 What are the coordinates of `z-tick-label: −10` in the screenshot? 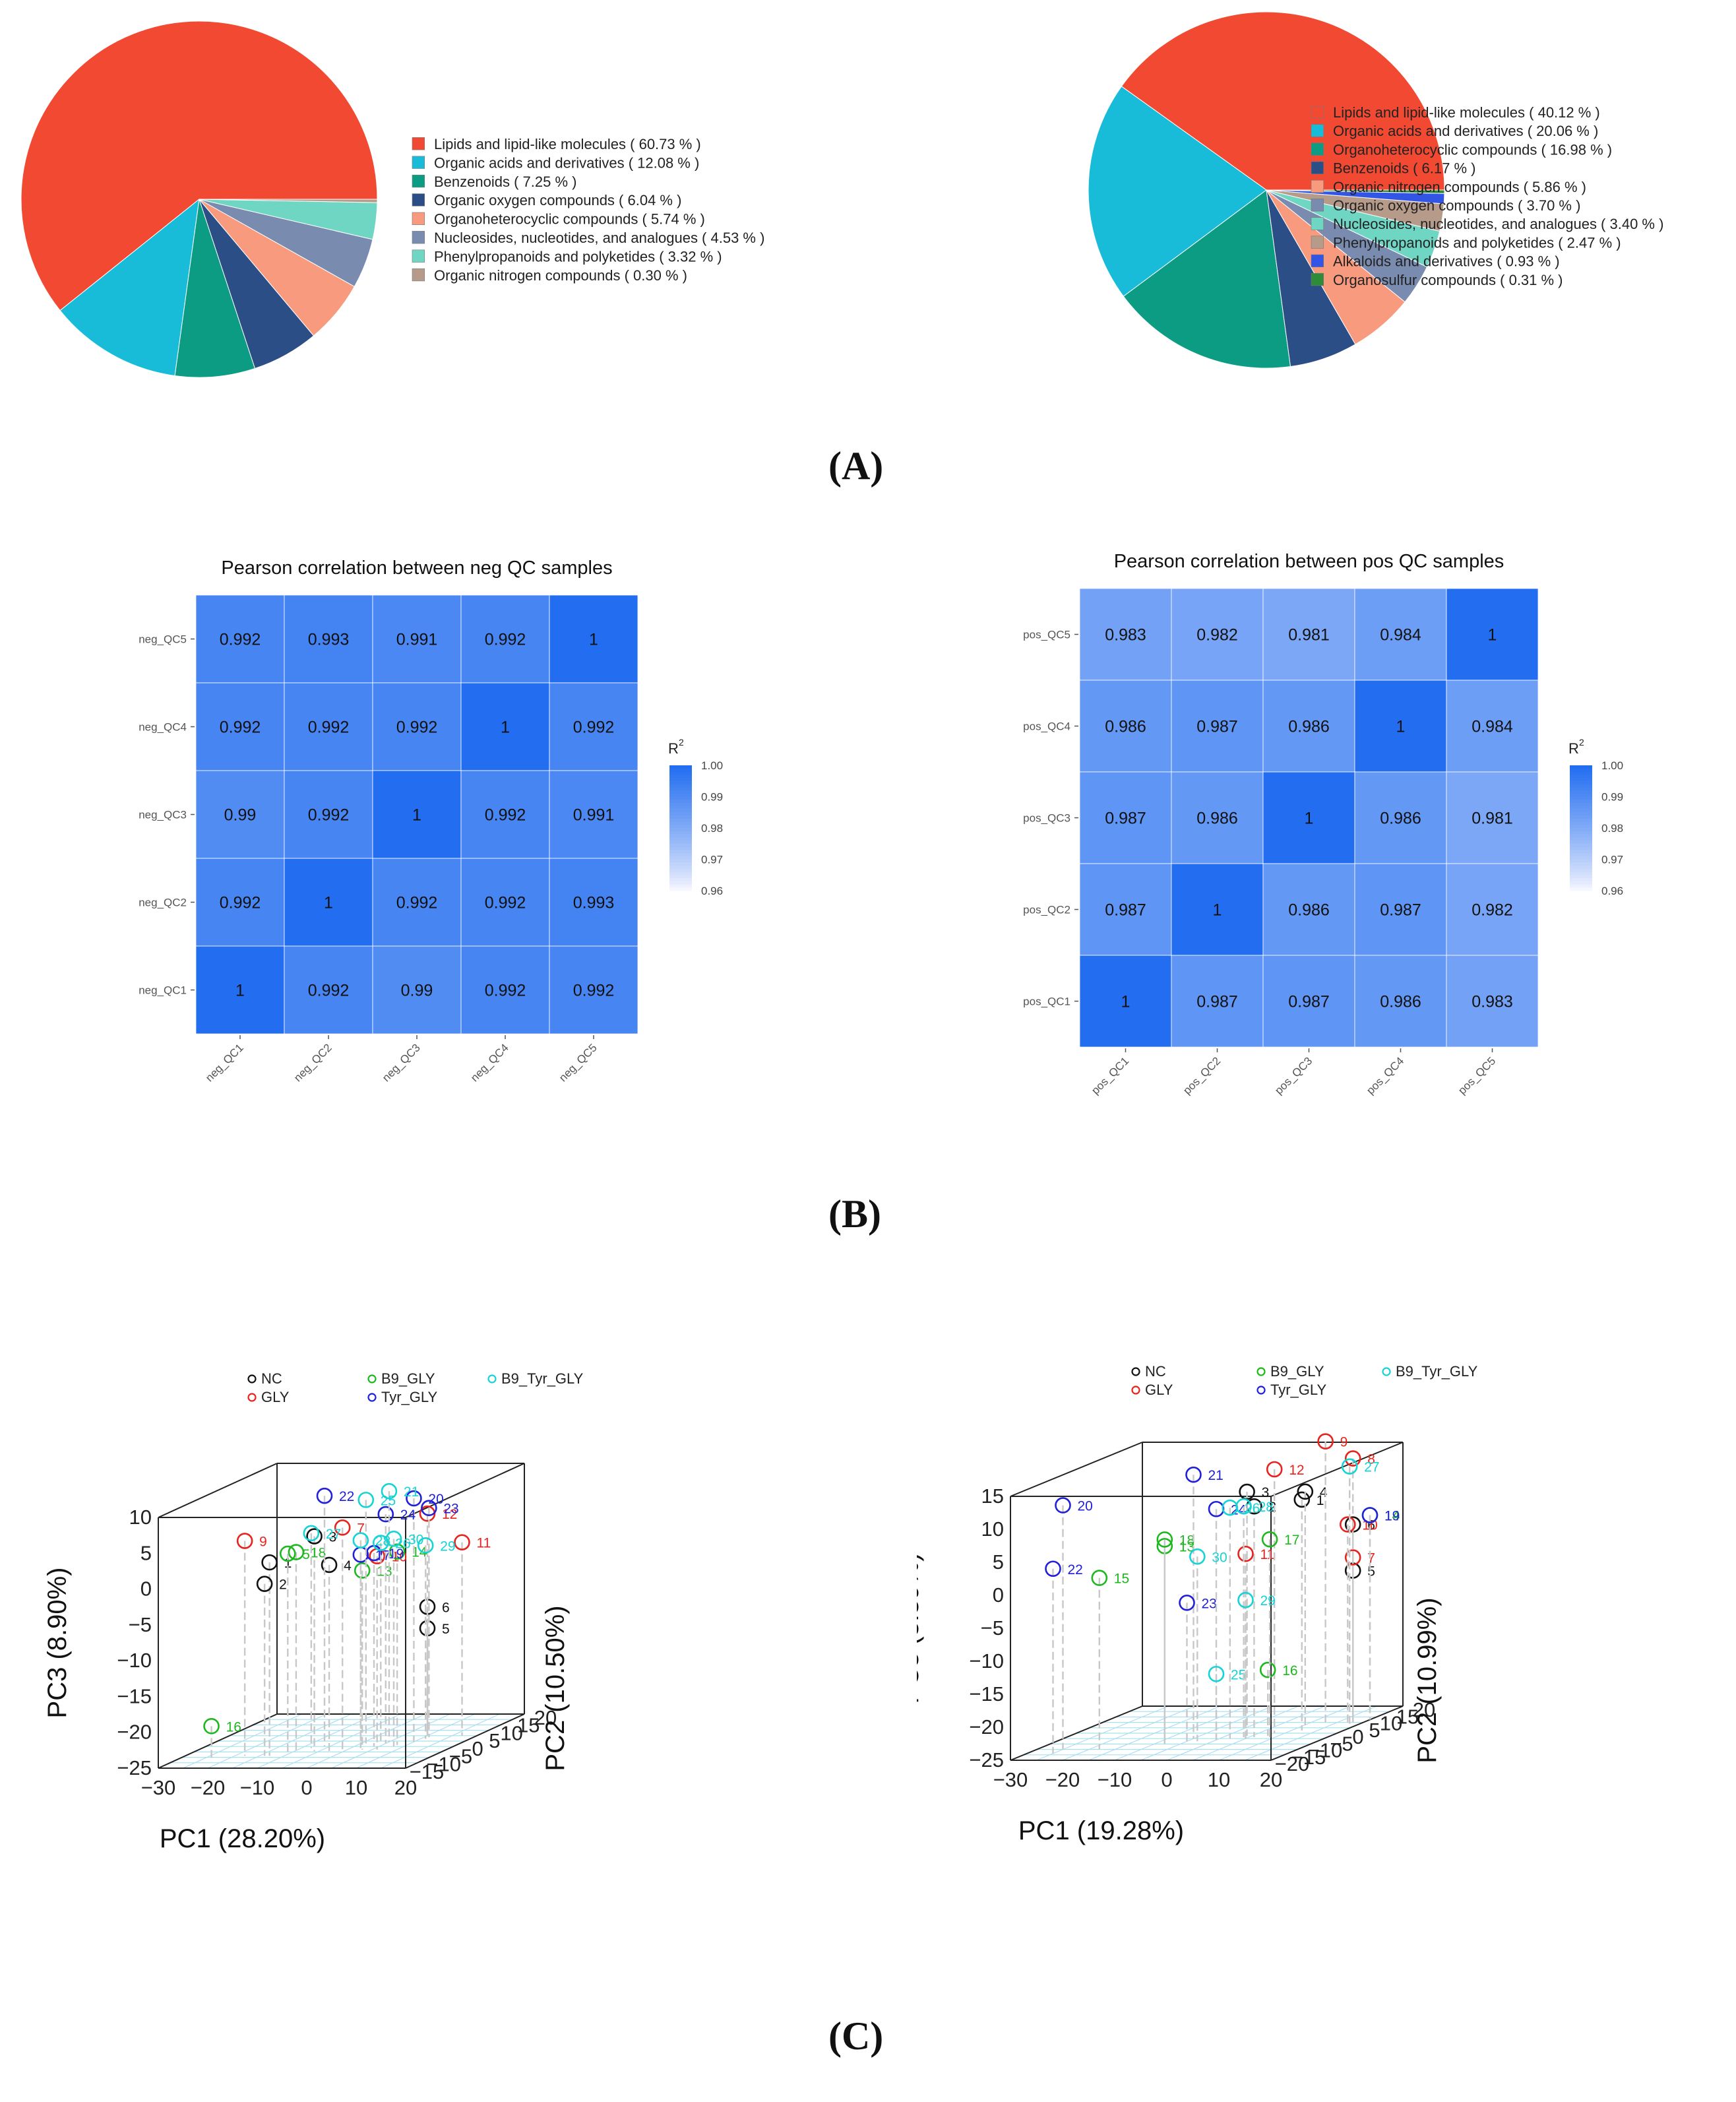 It's located at (134, 1660).